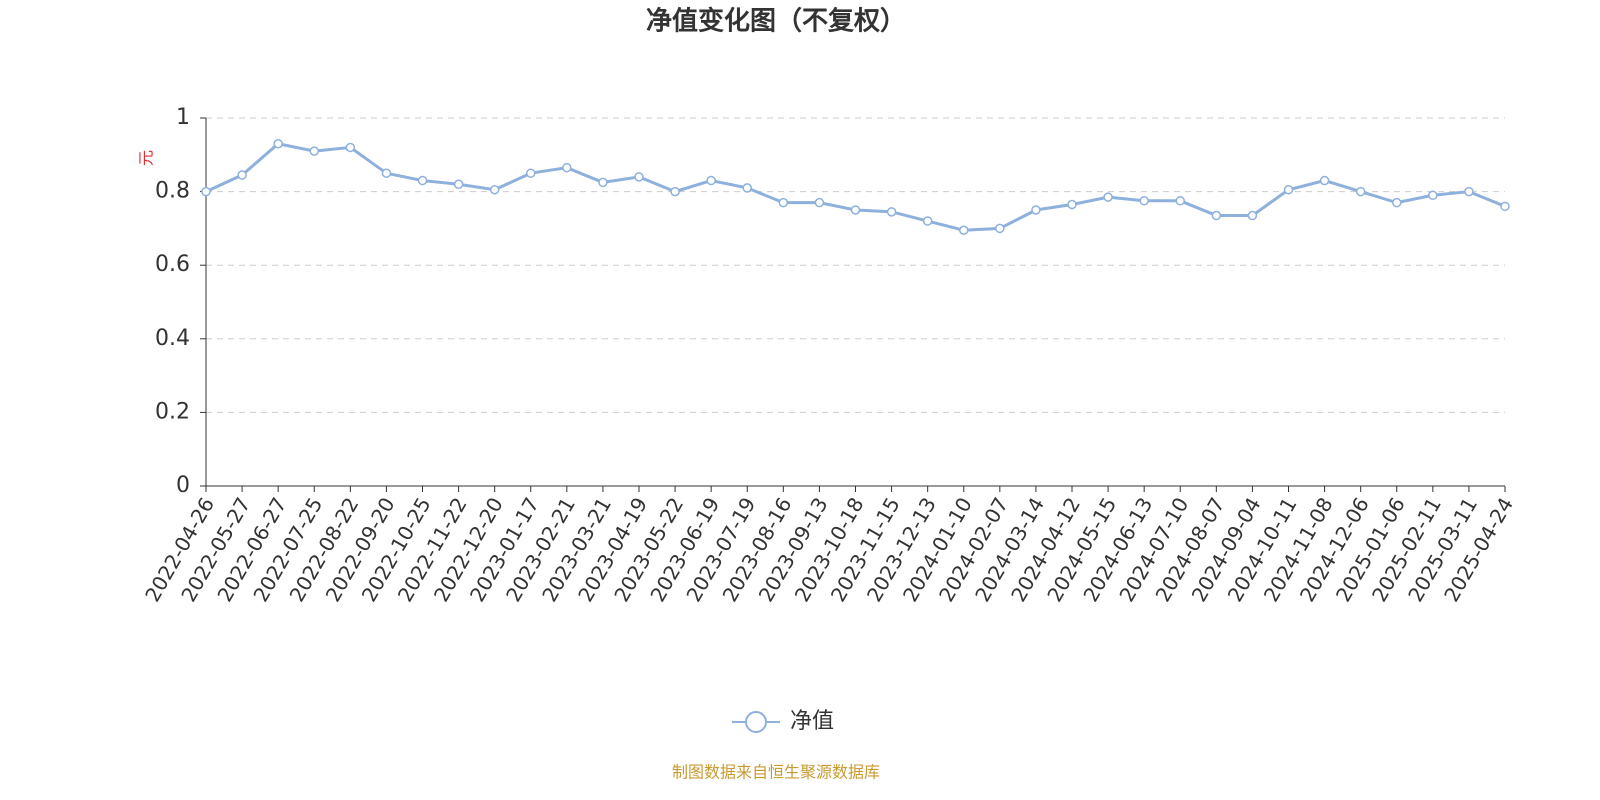 This screenshot has height=800, width=1600. What do you see at coordinates (172, 338) in the screenshot?
I see `y-tick-label: 0.4` at bounding box center [172, 338].